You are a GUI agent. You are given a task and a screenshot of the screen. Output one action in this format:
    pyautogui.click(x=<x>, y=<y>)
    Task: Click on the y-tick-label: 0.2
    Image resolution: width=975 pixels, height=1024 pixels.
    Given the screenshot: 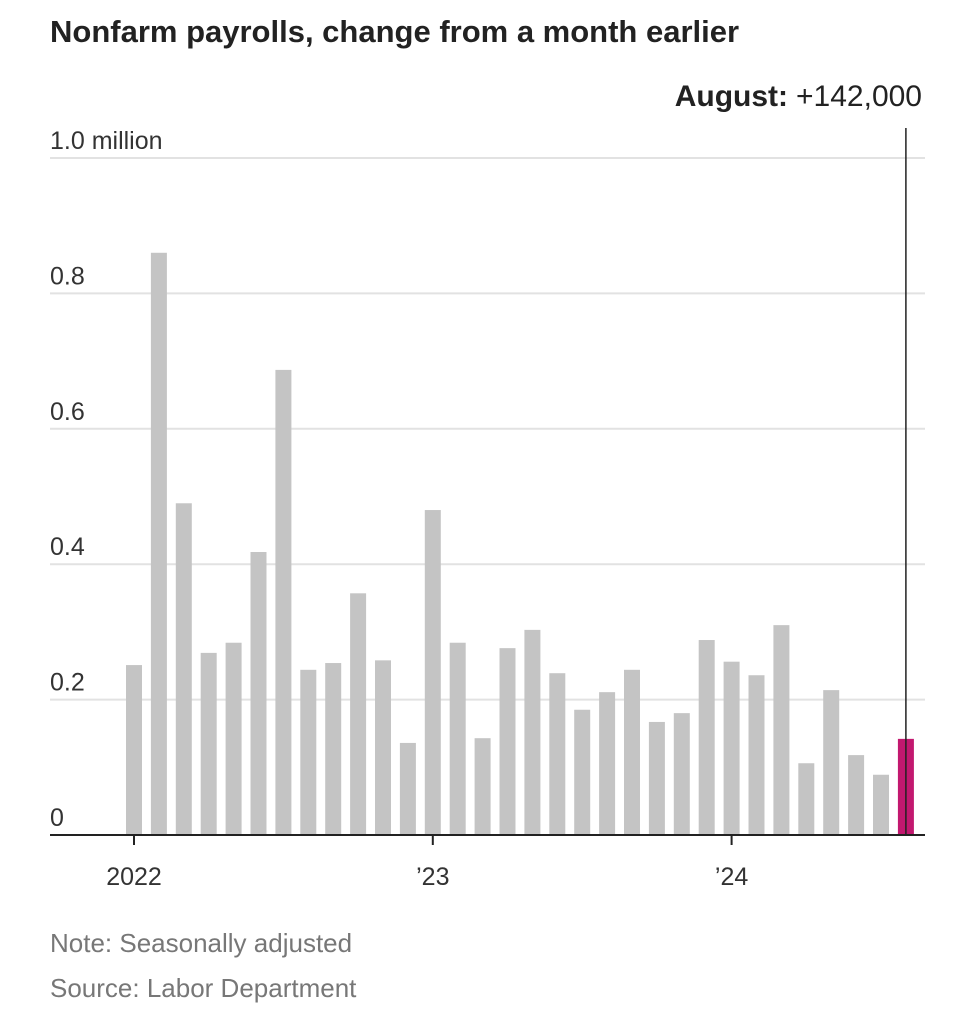 What is the action you would take?
    pyautogui.click(x=67, y=683)
    